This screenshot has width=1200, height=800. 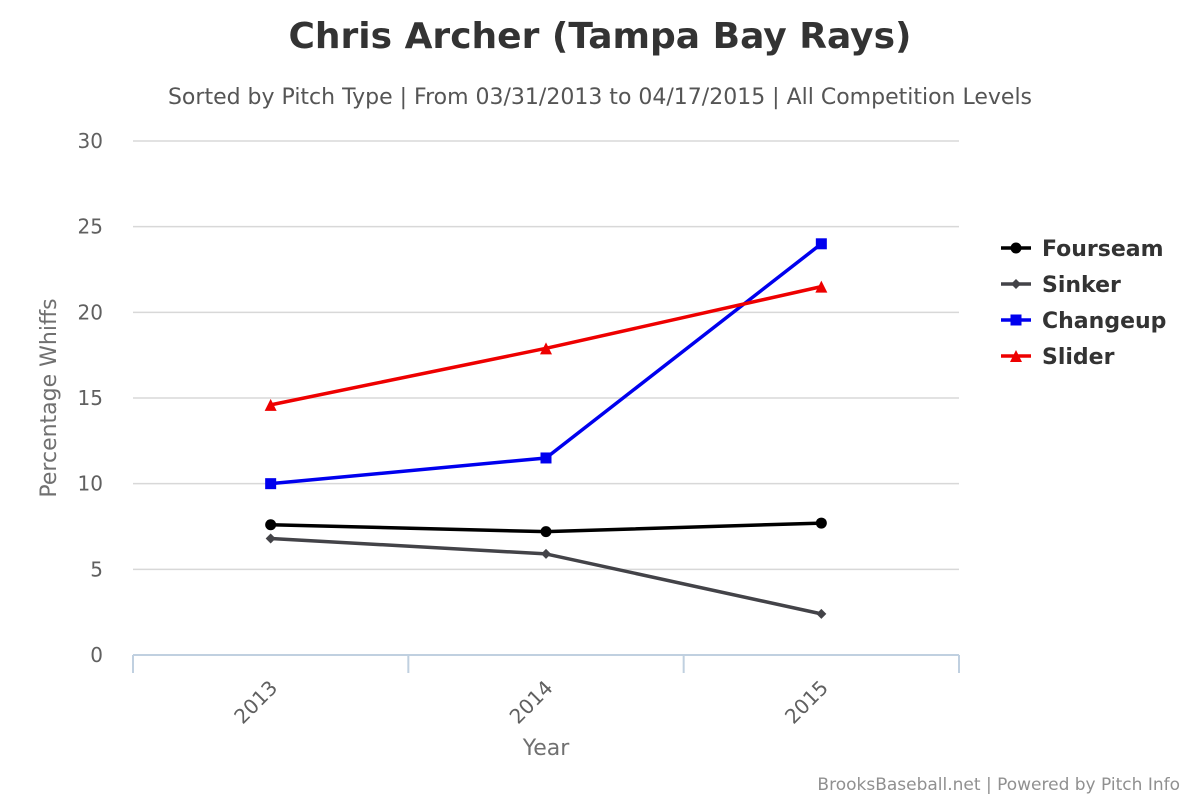 What do you see at coordinates (90, 484) in the screenshot?
I see `y-tick-label: 10` at bounding box center [90, 484].